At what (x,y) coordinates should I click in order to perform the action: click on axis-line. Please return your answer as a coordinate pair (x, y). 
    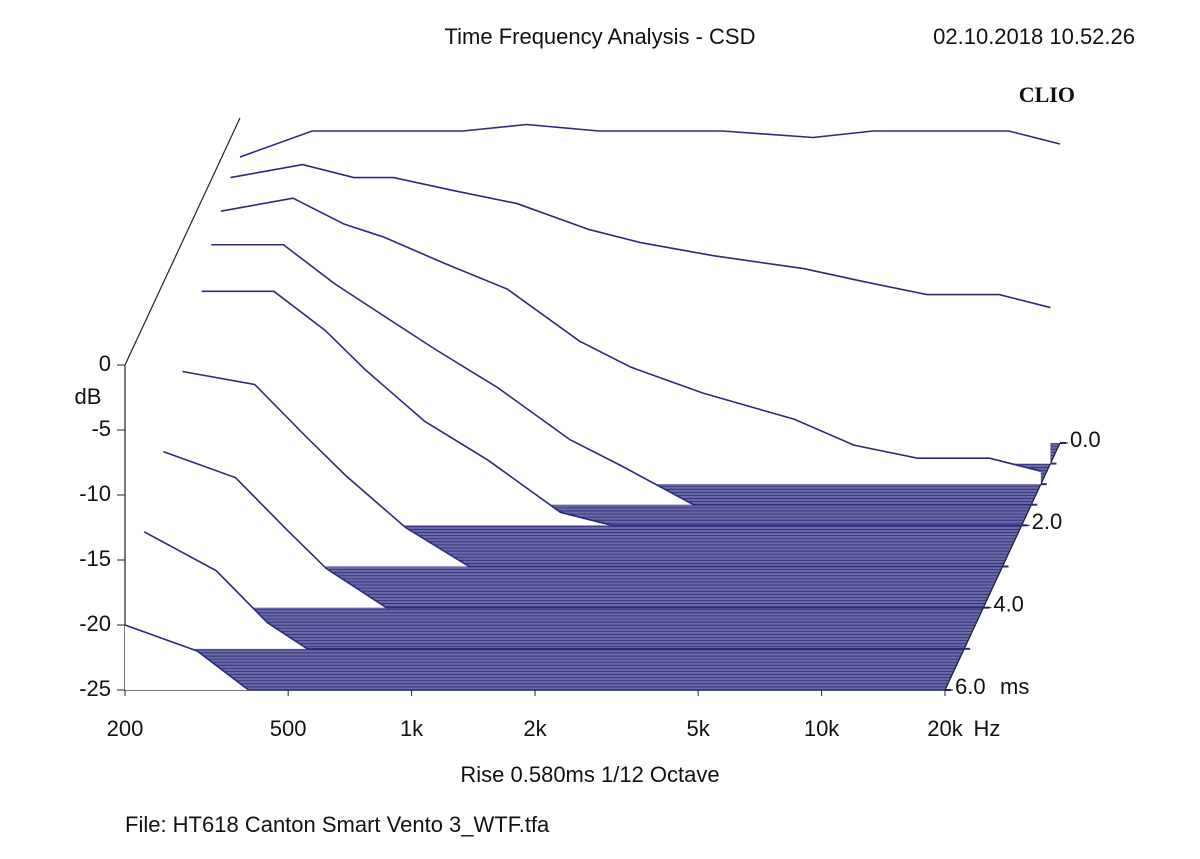
    Looking at the image, I should click on (182, 241).